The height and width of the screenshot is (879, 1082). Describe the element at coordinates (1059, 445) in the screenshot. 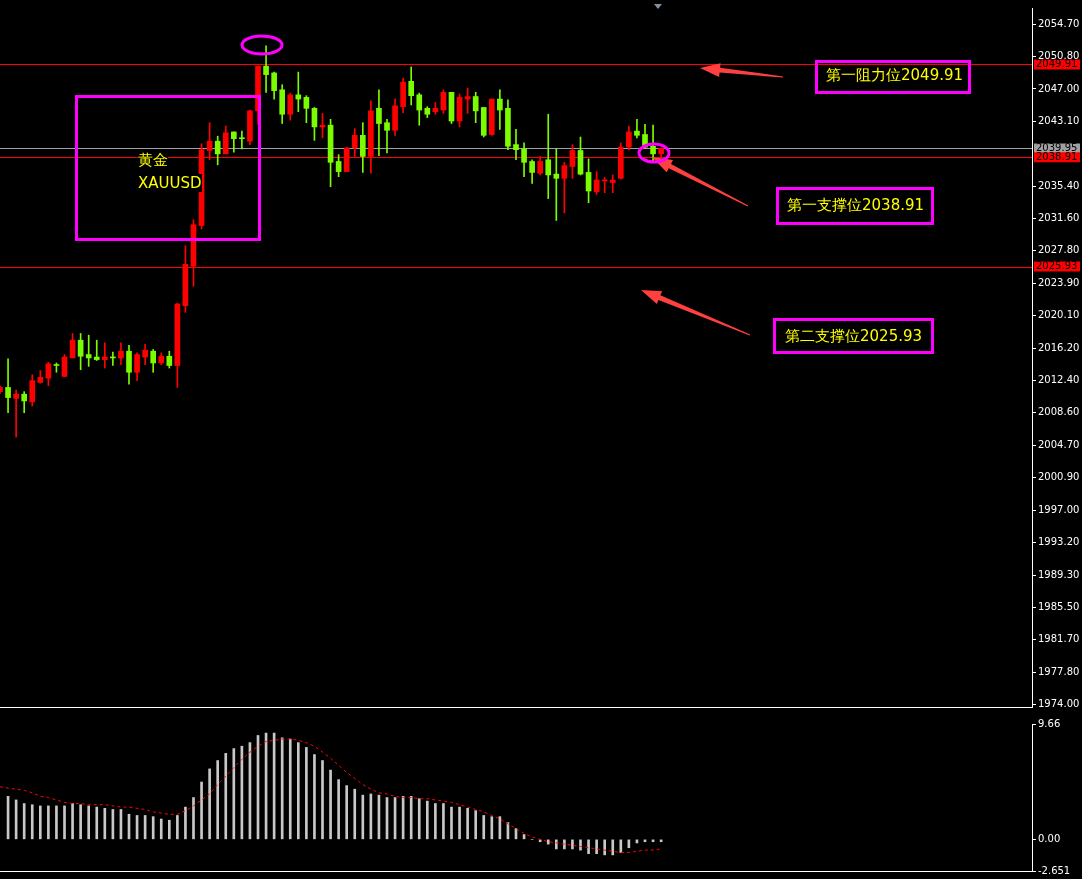

I see `y-tick-label: 2004.70` at that location.